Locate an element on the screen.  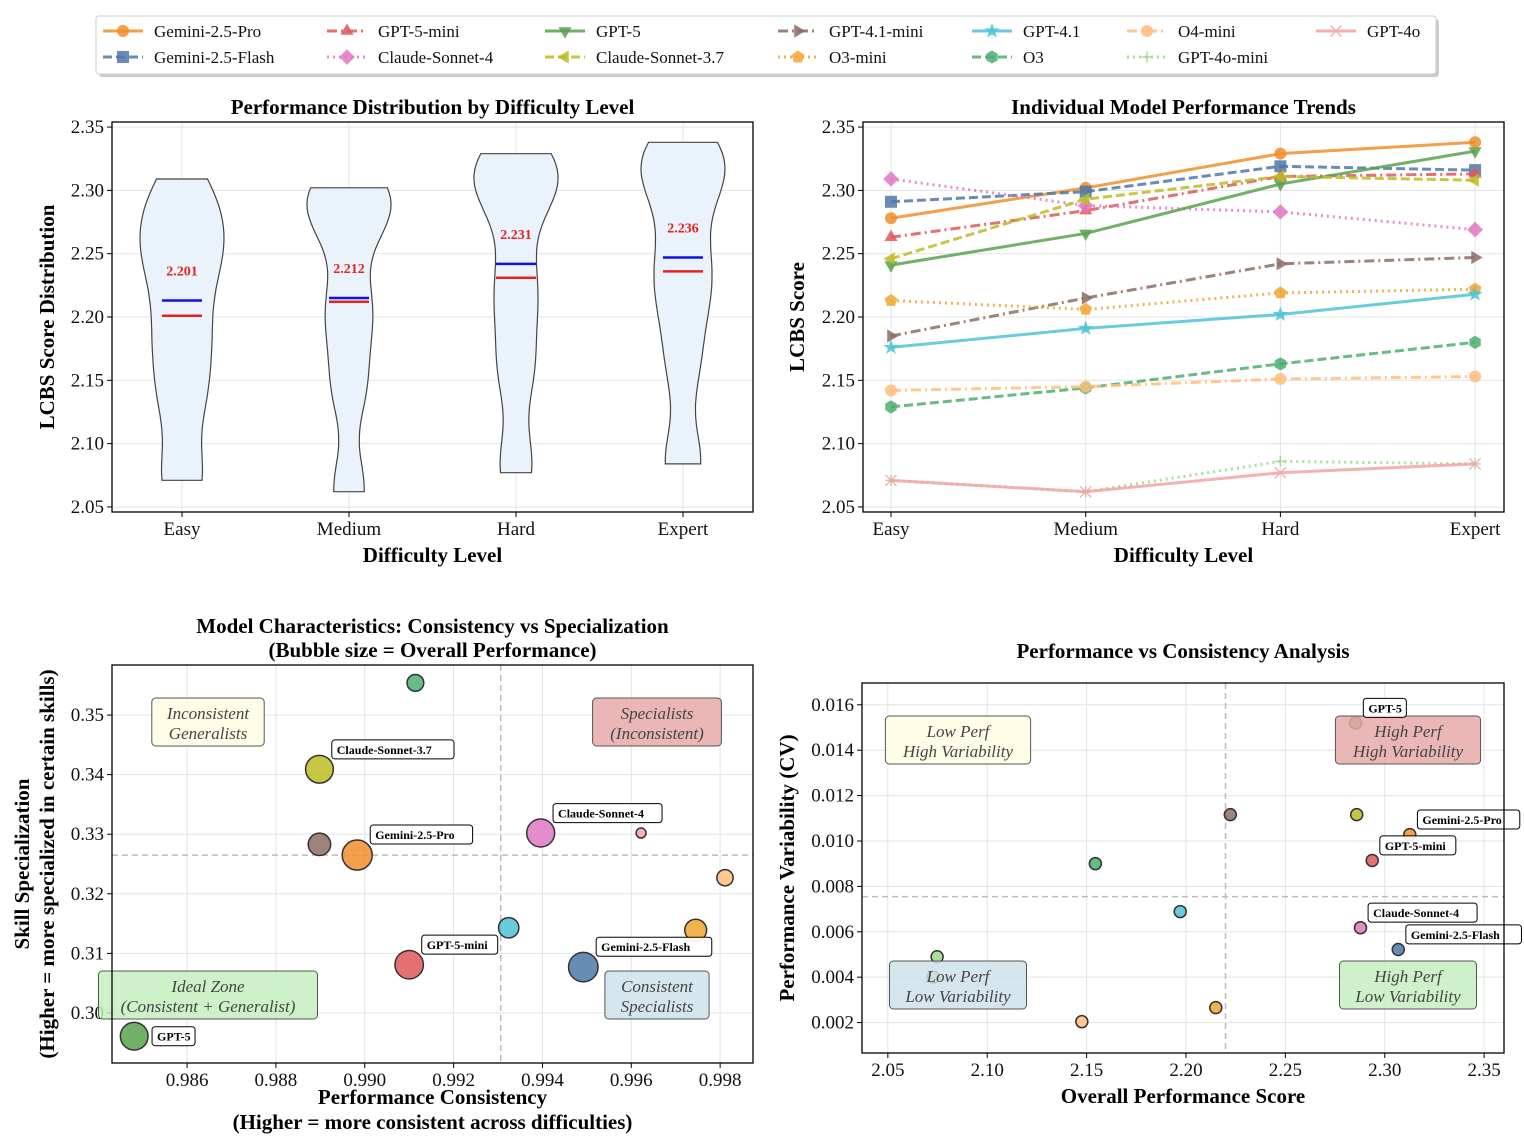
quadrant-label: Ideal Zone is located at coordinates (207, 986).